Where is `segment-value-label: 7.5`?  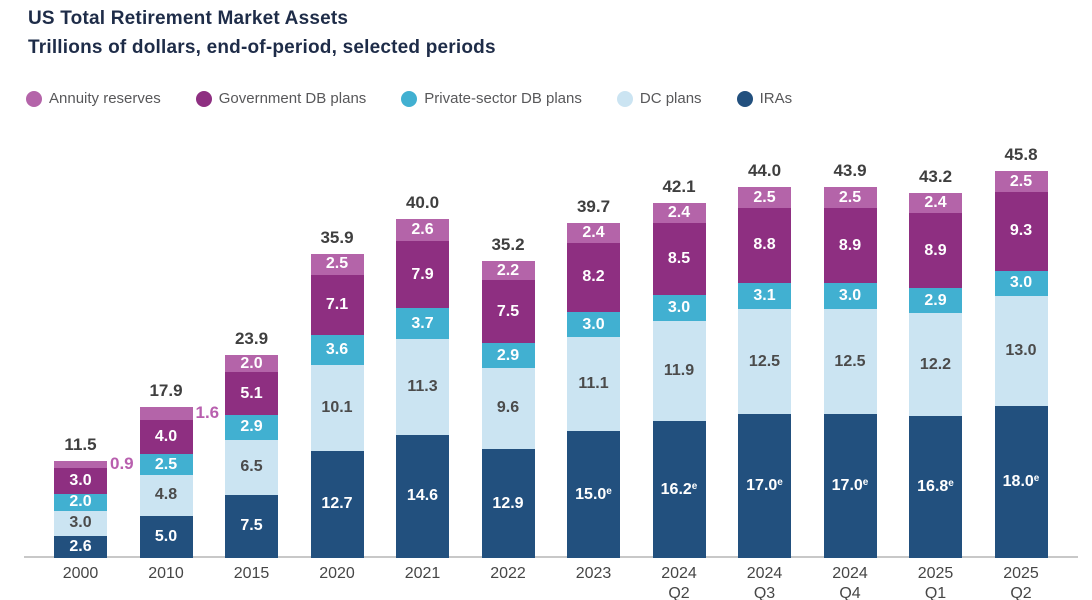
segment-value-label: 7.5 is located at coordinates (508, 311).